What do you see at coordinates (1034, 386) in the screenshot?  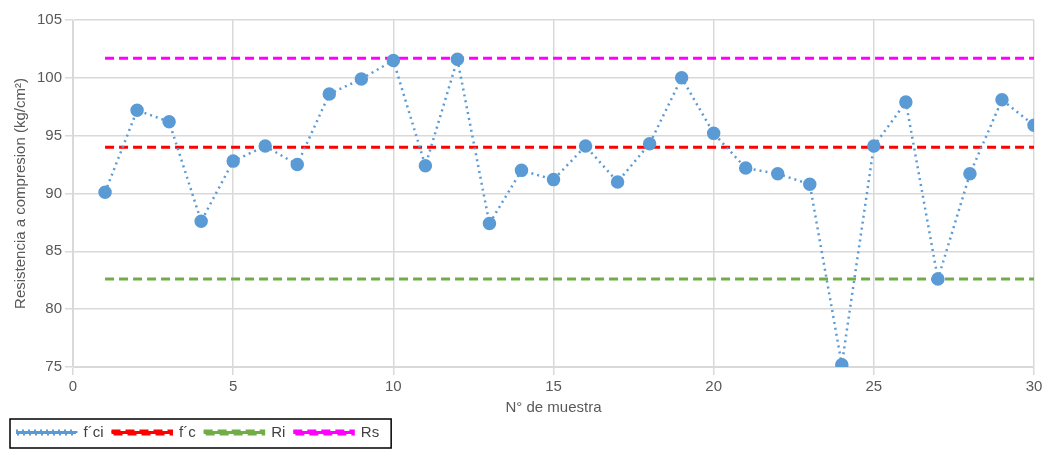 I see `x-tick-label: 30` at bounding box center [1034, 386].